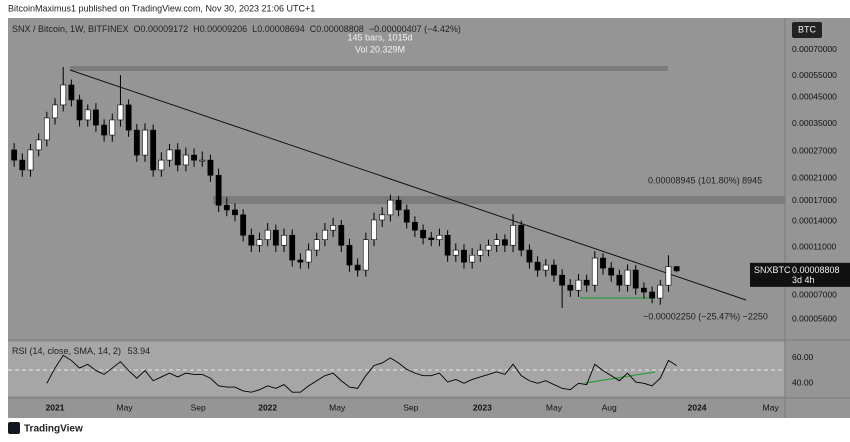  I want to click on y-tick-label: 0.00005600, so click(814, 318).